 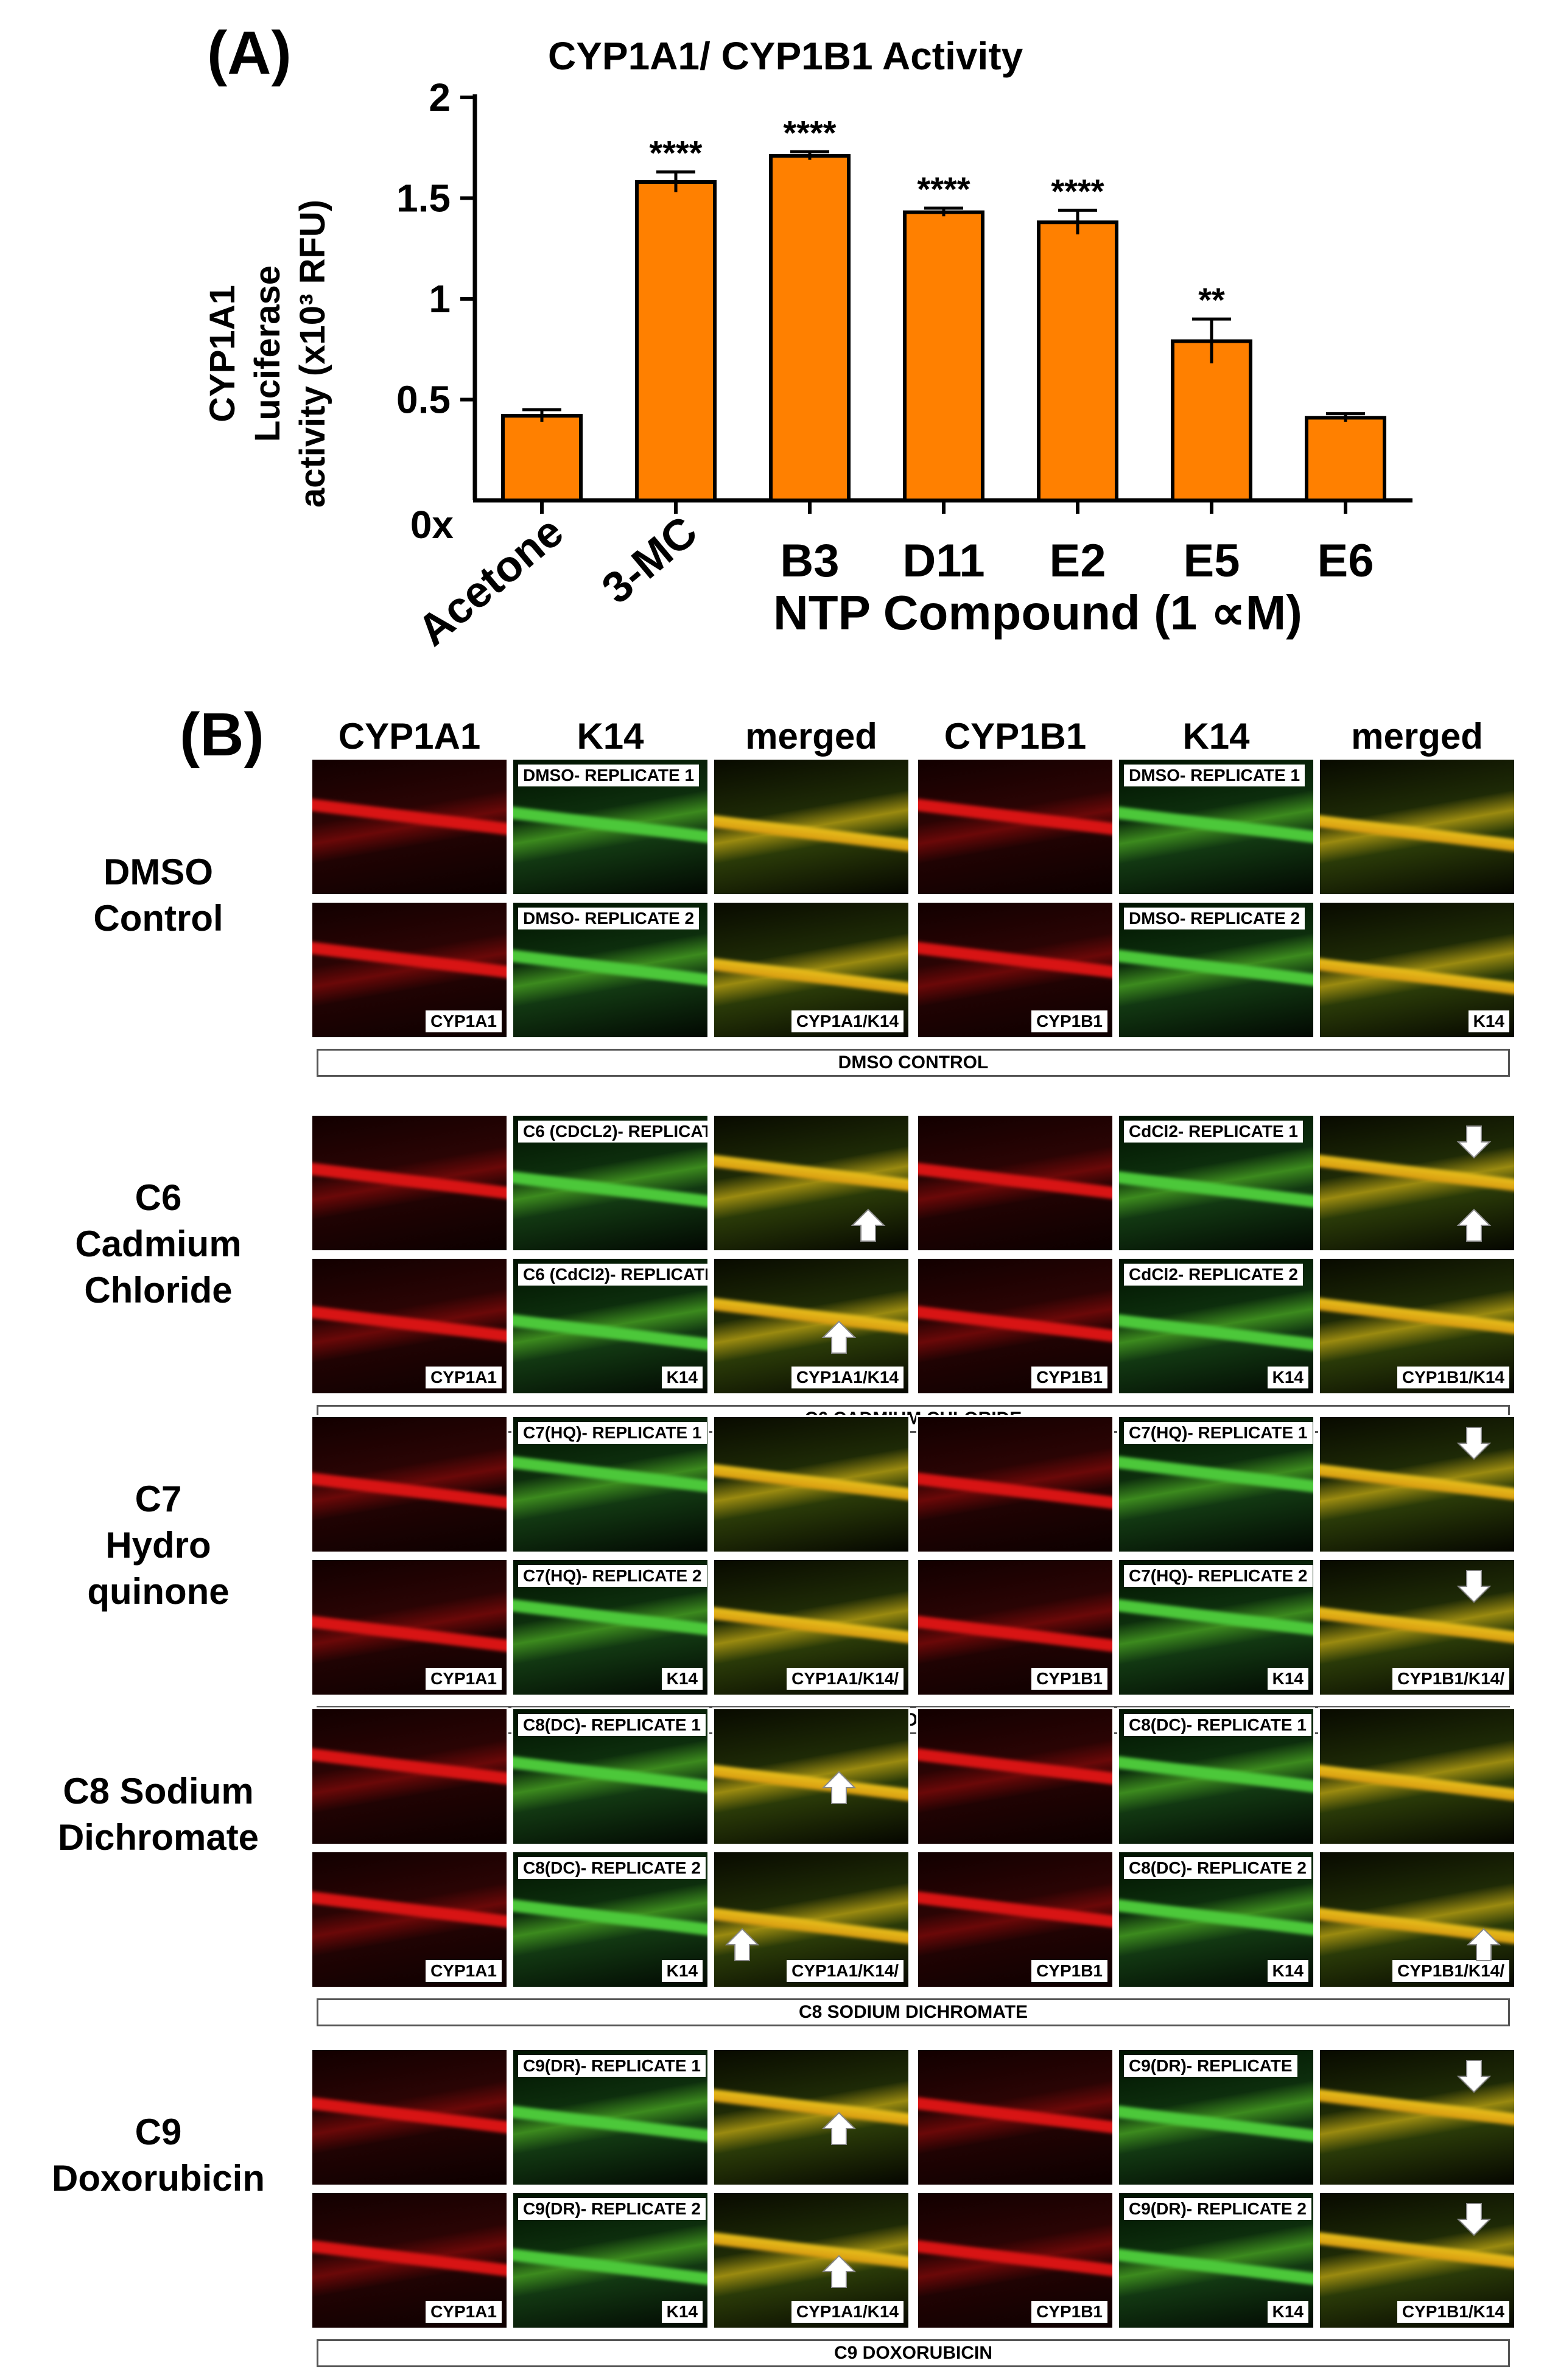 I want to click on micrograph-merged-replicate-2: K14, so click(x=1417, y=970).